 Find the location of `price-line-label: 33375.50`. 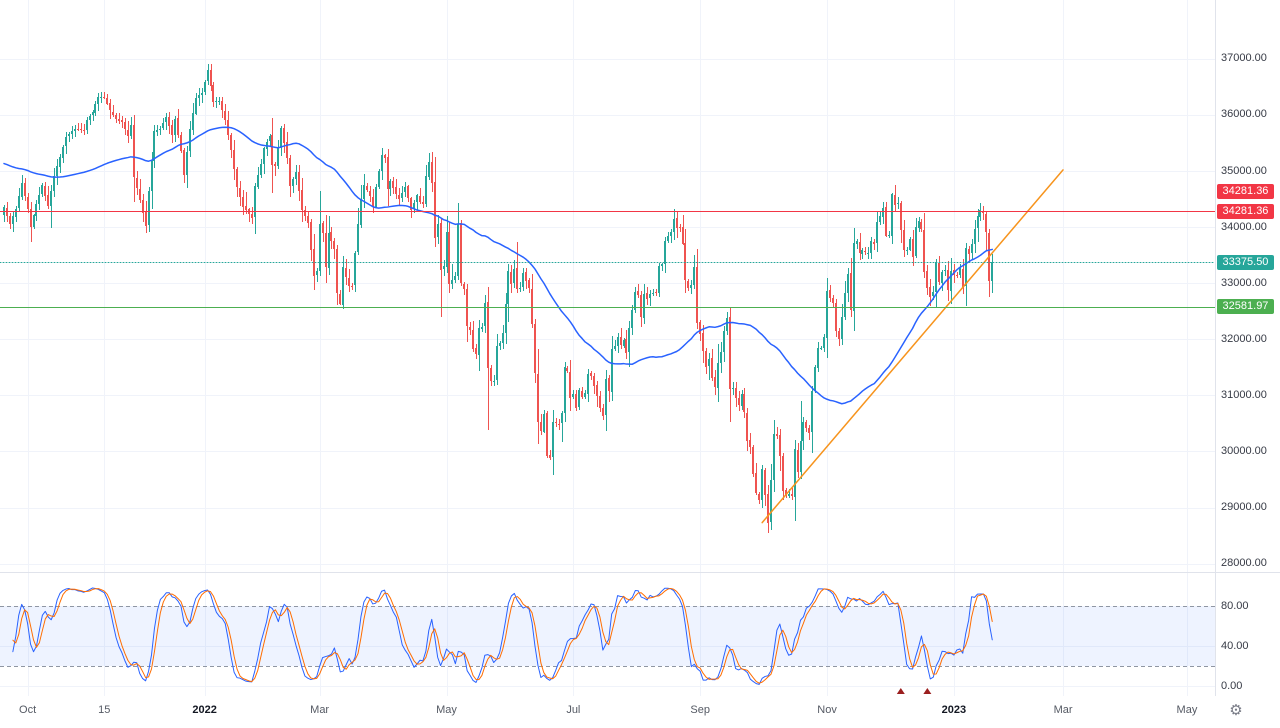

price-line-label: 33375.50 is located at coordinates (1245, 262).